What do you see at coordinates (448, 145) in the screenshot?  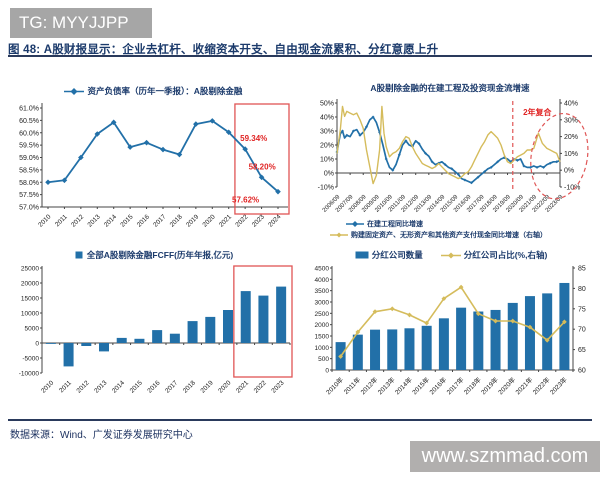 I see `series-lines` at bounding box center [448, 145].